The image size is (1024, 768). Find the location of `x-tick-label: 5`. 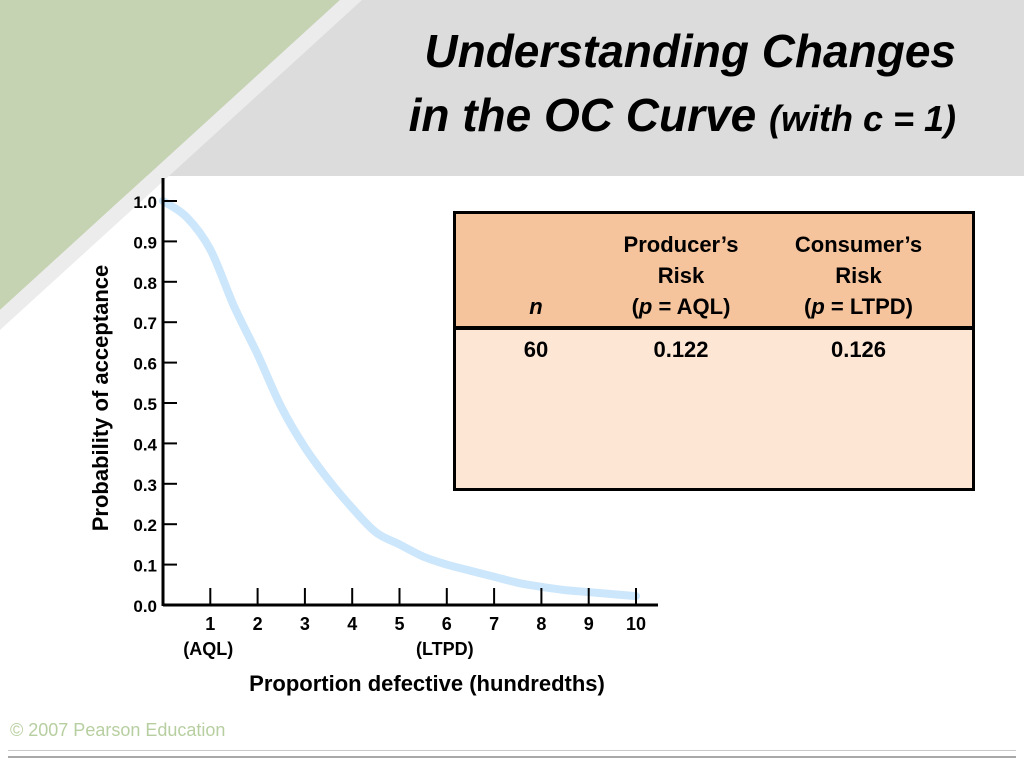

x-tick-label: 5 is located at coordinates (399, 624).